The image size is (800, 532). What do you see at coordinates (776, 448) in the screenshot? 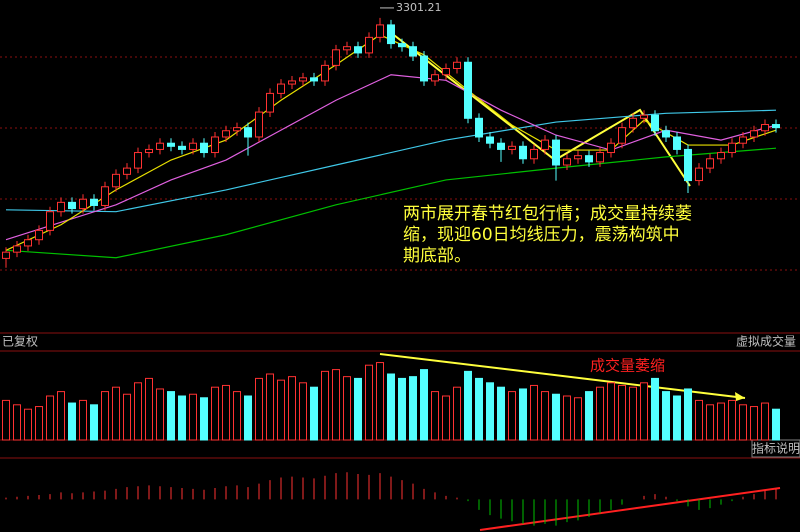
I see `indicator-button-label: 指标说明` at bounding box center [776, 448].